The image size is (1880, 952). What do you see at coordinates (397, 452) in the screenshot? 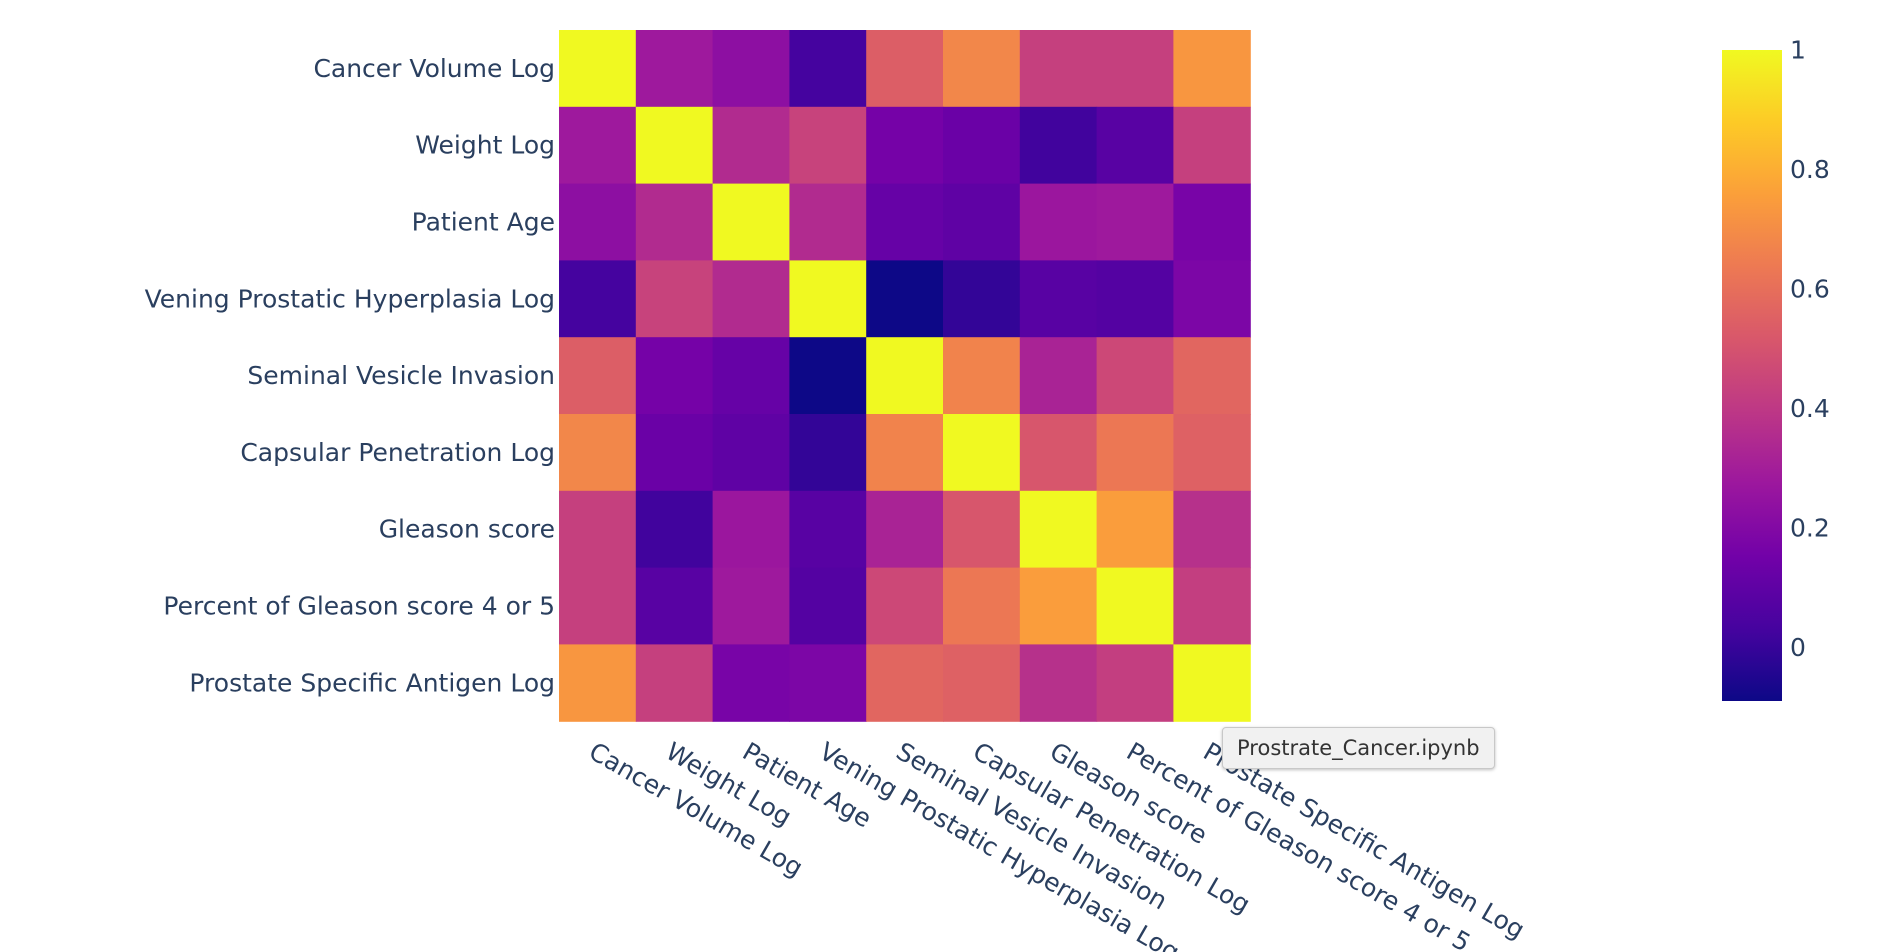
I see `y-tick-label: Capsular Penetration Log` at bounding box center [397, 452].